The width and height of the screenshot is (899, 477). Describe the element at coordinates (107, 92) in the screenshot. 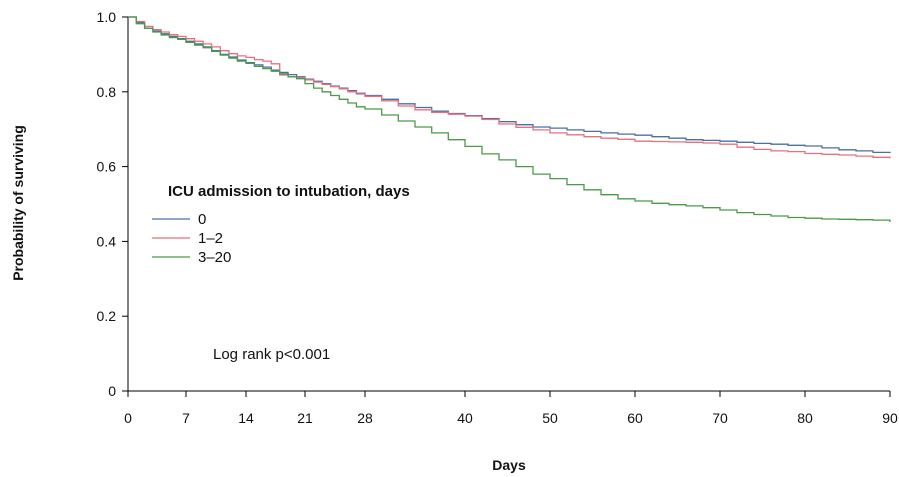

I see `y-tick-label: 0.8` at that location.